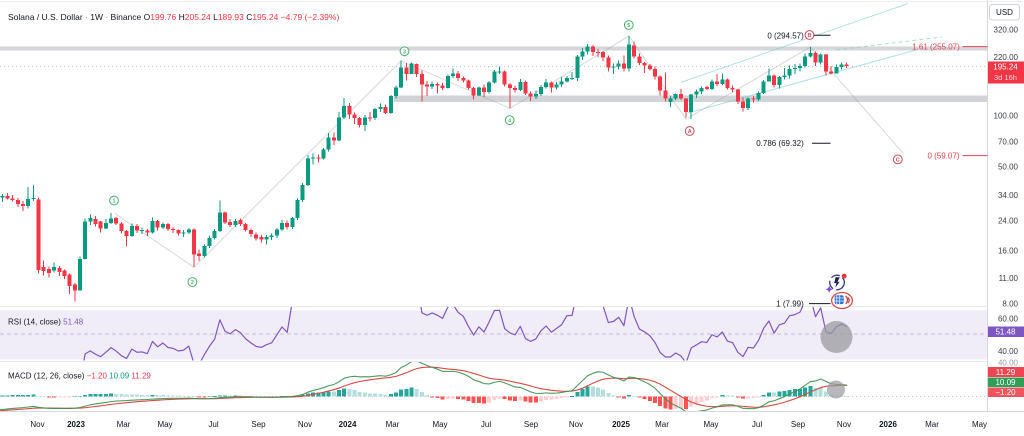 The image size is (1024, 436). What do you see at coordinates (785, 35) in the screenshot?
I see `svg-text: 0 (294.57)` at bounding box center [785, 35].